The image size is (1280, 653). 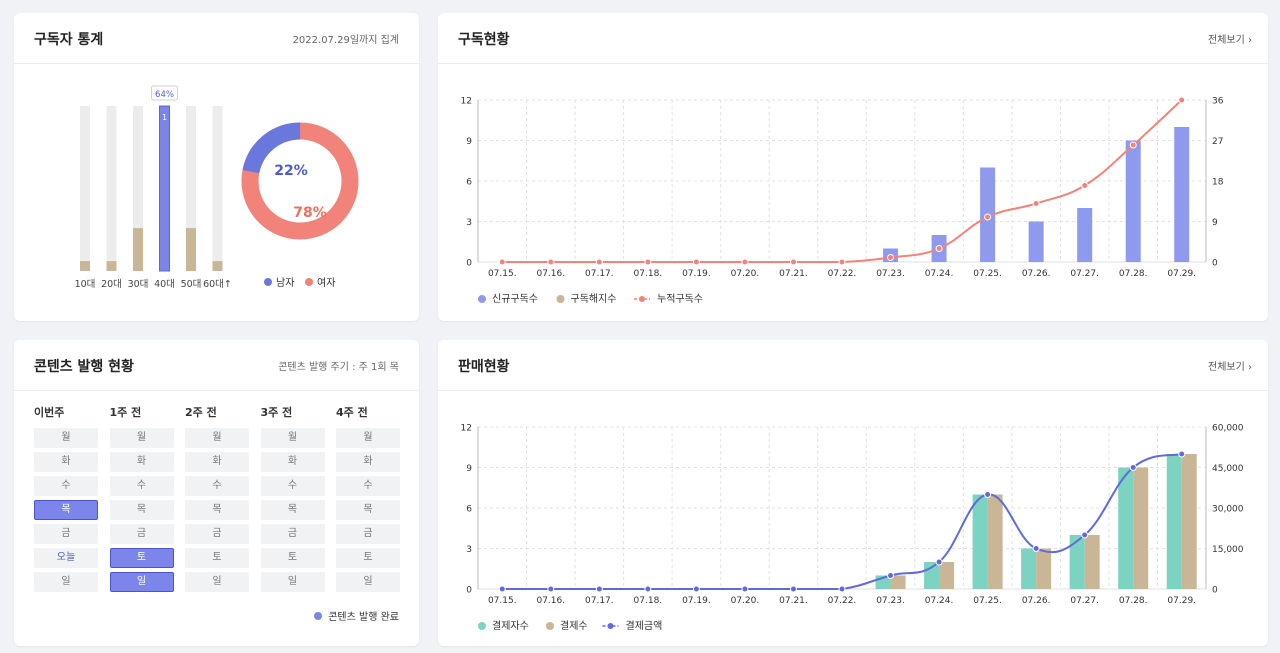 What do you see at coordinates (66, 558) in the screenshot?
I see `day-cell-today: 오늘` at bounding box center [66, 558].